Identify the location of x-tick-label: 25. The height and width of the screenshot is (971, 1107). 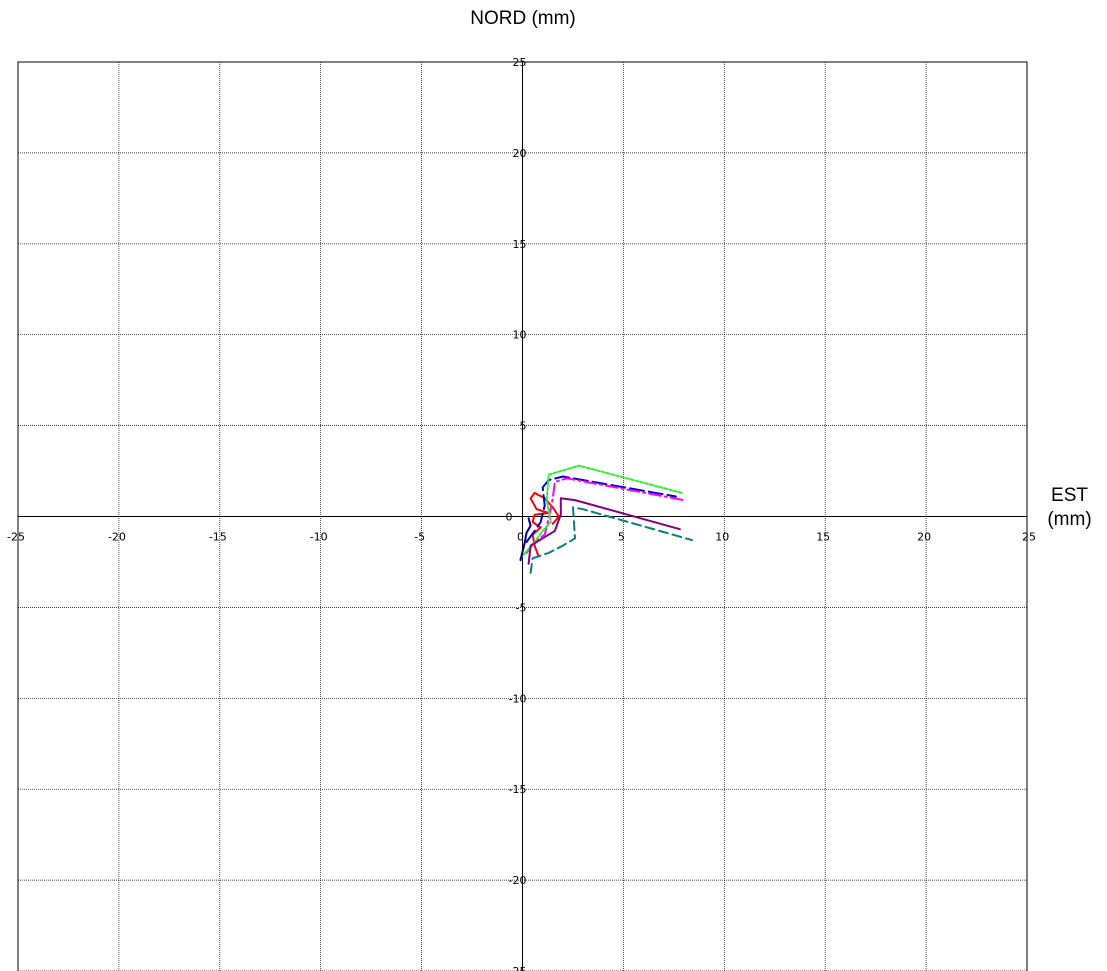
(1029, 537).